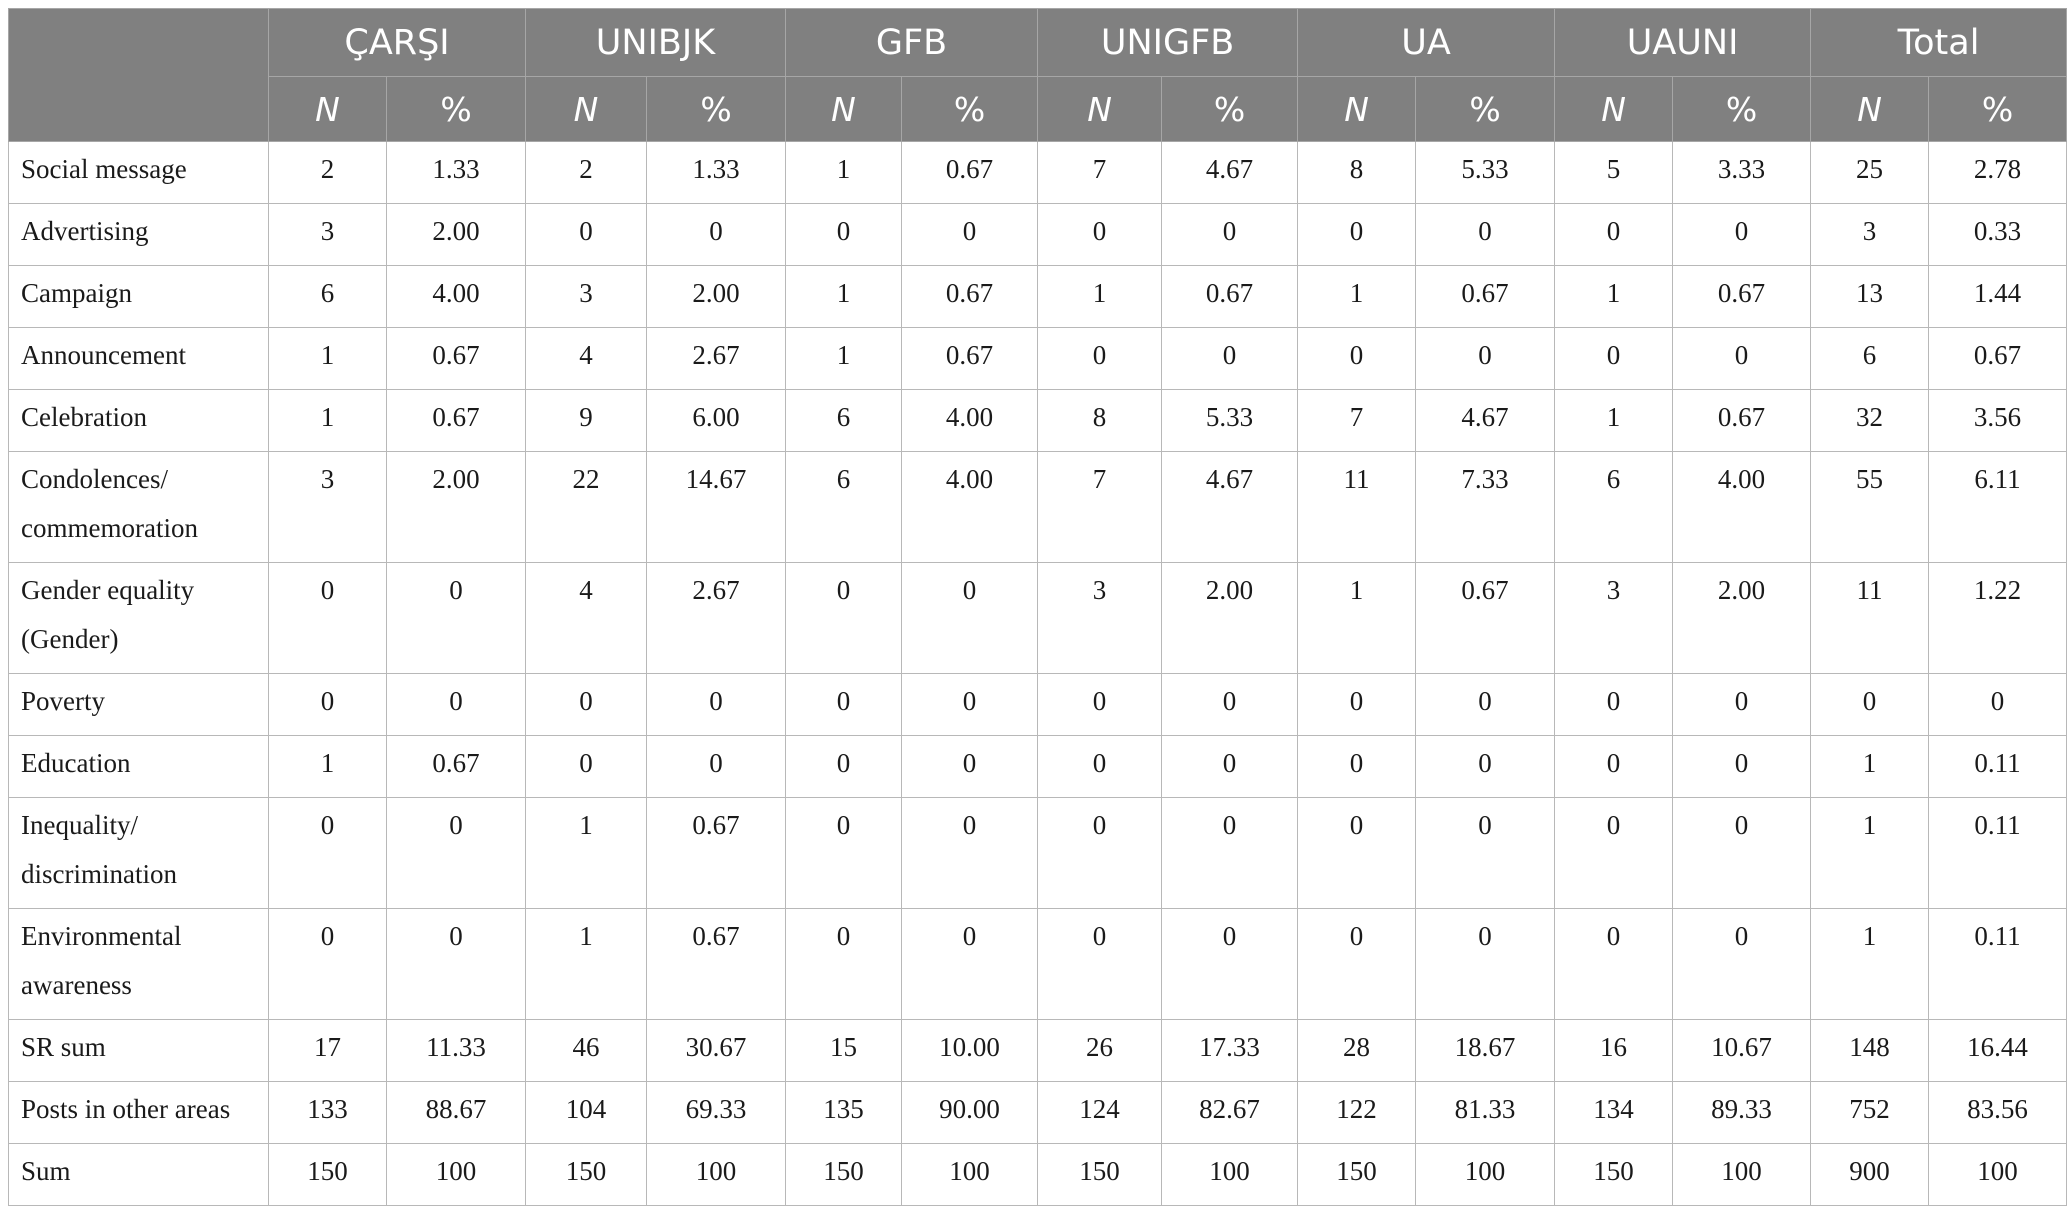  What do you see at coordinates (456, 479) in the screenshot?
I see `percent-value: 2.00` at bounding box center [456, 479].